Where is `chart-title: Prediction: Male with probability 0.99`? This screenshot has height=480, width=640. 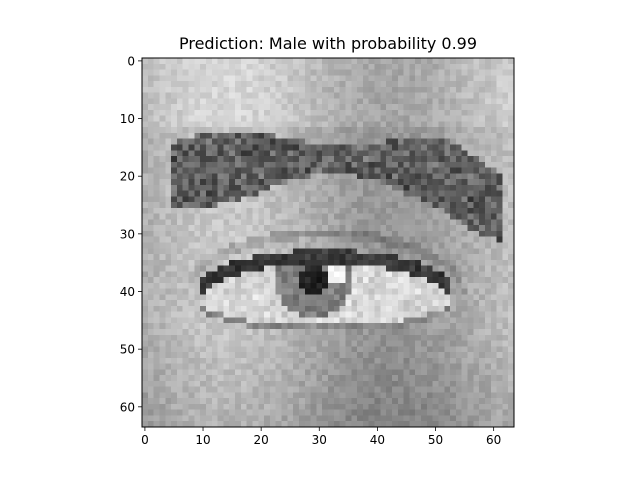
chart-title: Prediction: Male with probability 0.99 is located at coordinates (328, 43).